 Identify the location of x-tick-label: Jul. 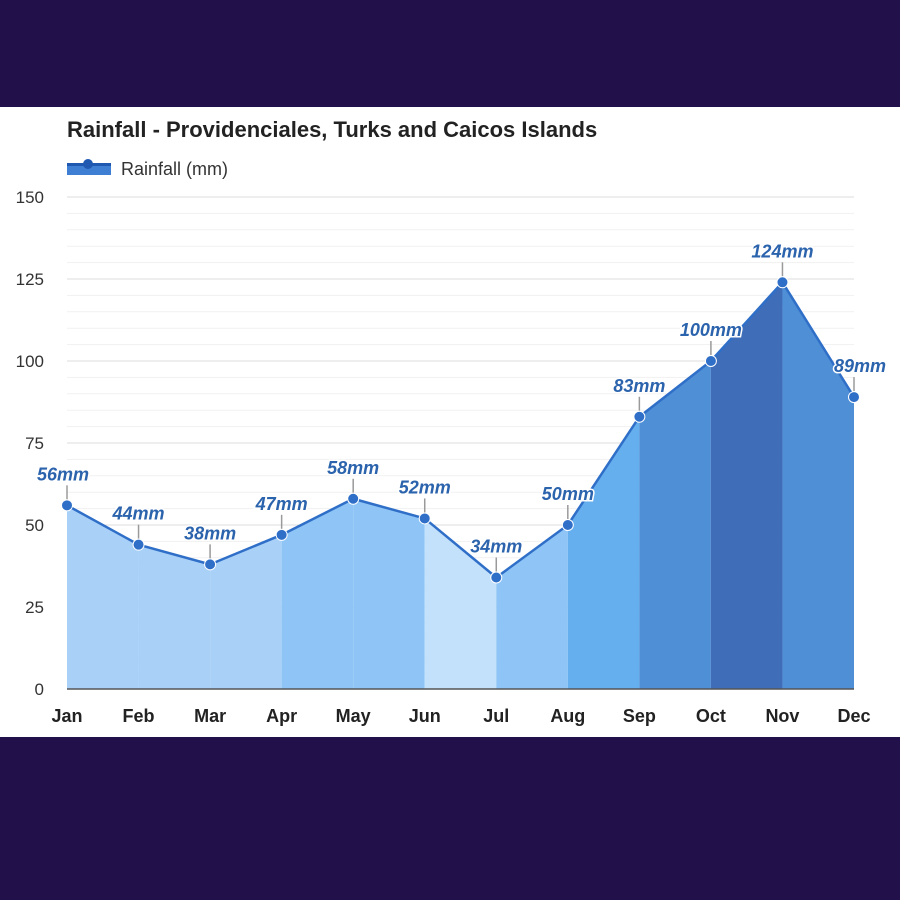
(496, 716).